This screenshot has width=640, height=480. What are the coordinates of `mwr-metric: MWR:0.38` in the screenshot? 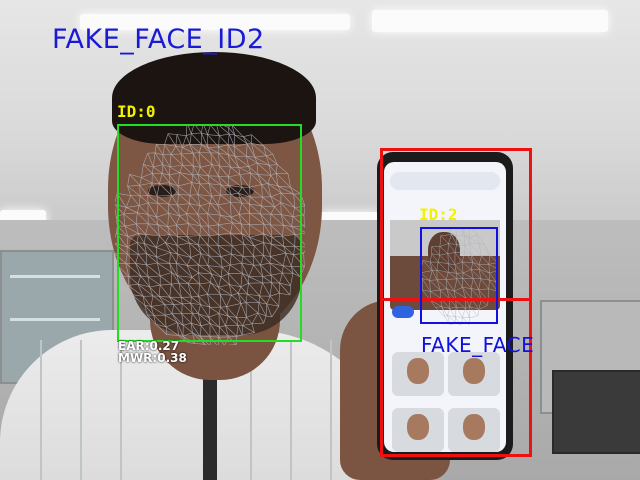 It's located at (152, 358).